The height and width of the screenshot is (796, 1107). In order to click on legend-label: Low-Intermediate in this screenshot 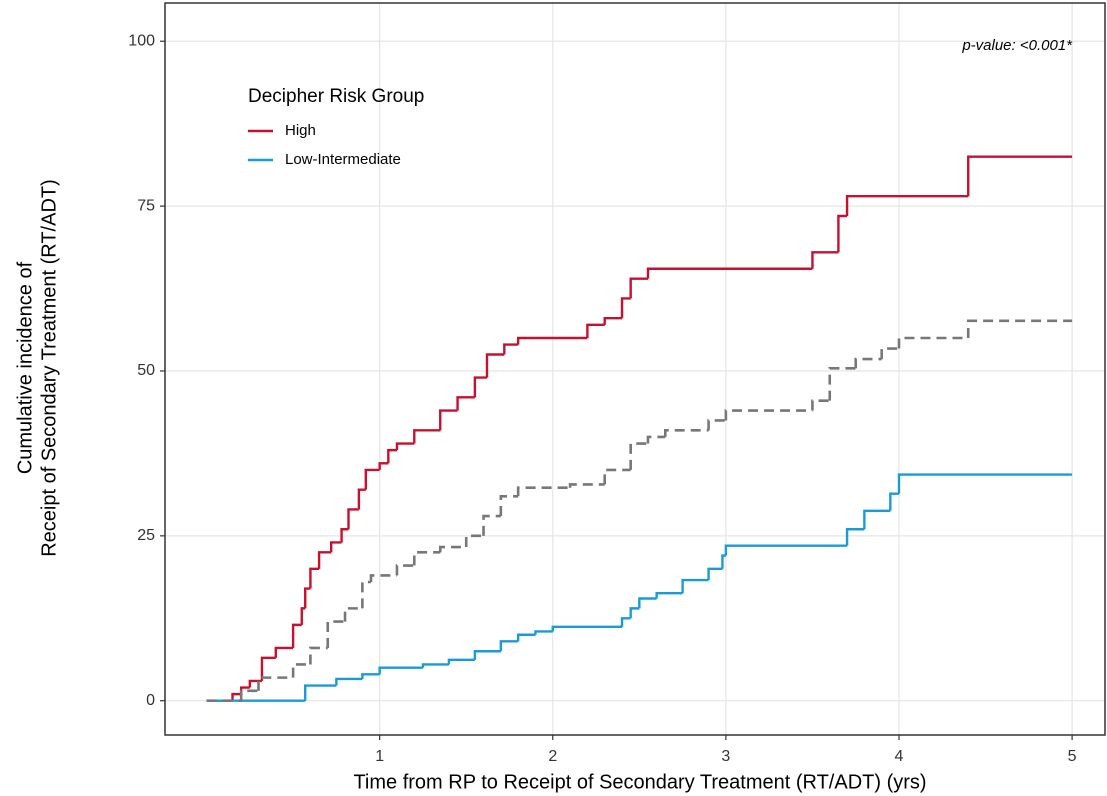, I will do `click(343, 159)`.